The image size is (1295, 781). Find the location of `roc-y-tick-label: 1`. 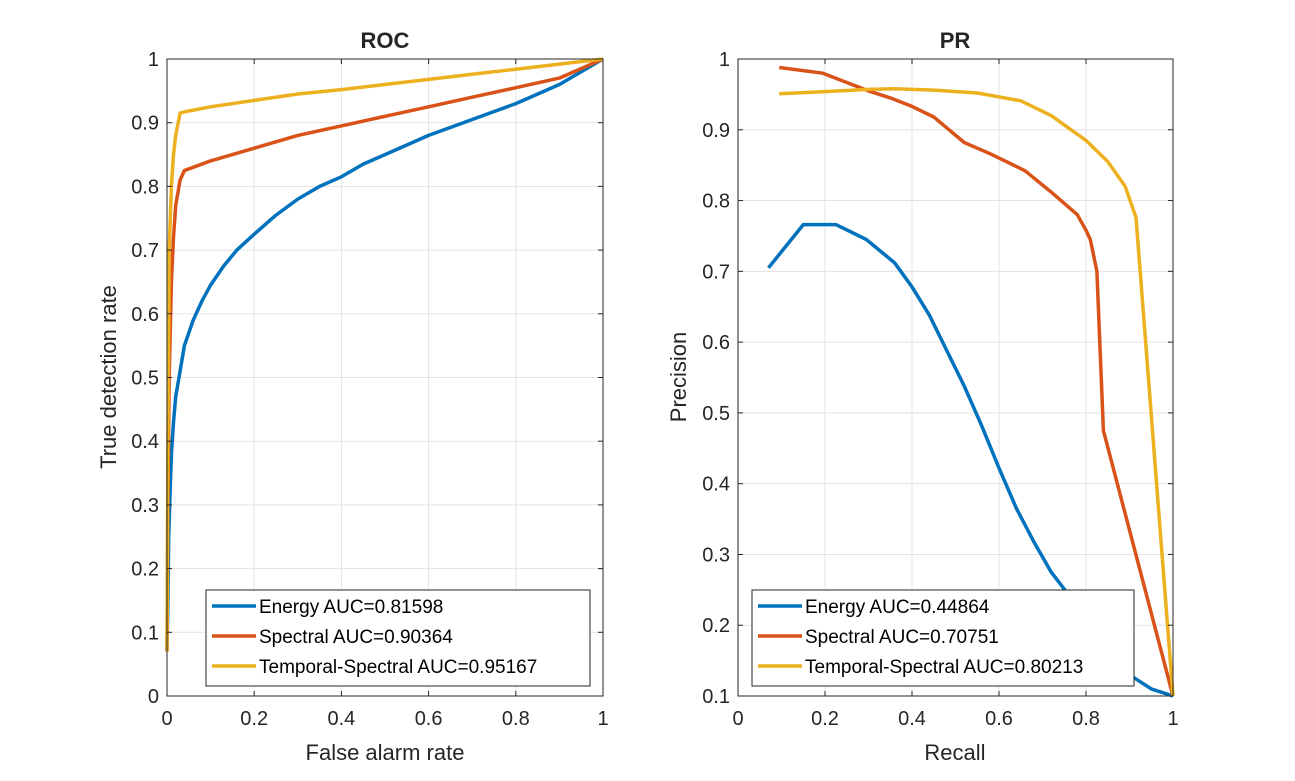

roc-y-tick-label: 1 is located at coordinates (153, 60).